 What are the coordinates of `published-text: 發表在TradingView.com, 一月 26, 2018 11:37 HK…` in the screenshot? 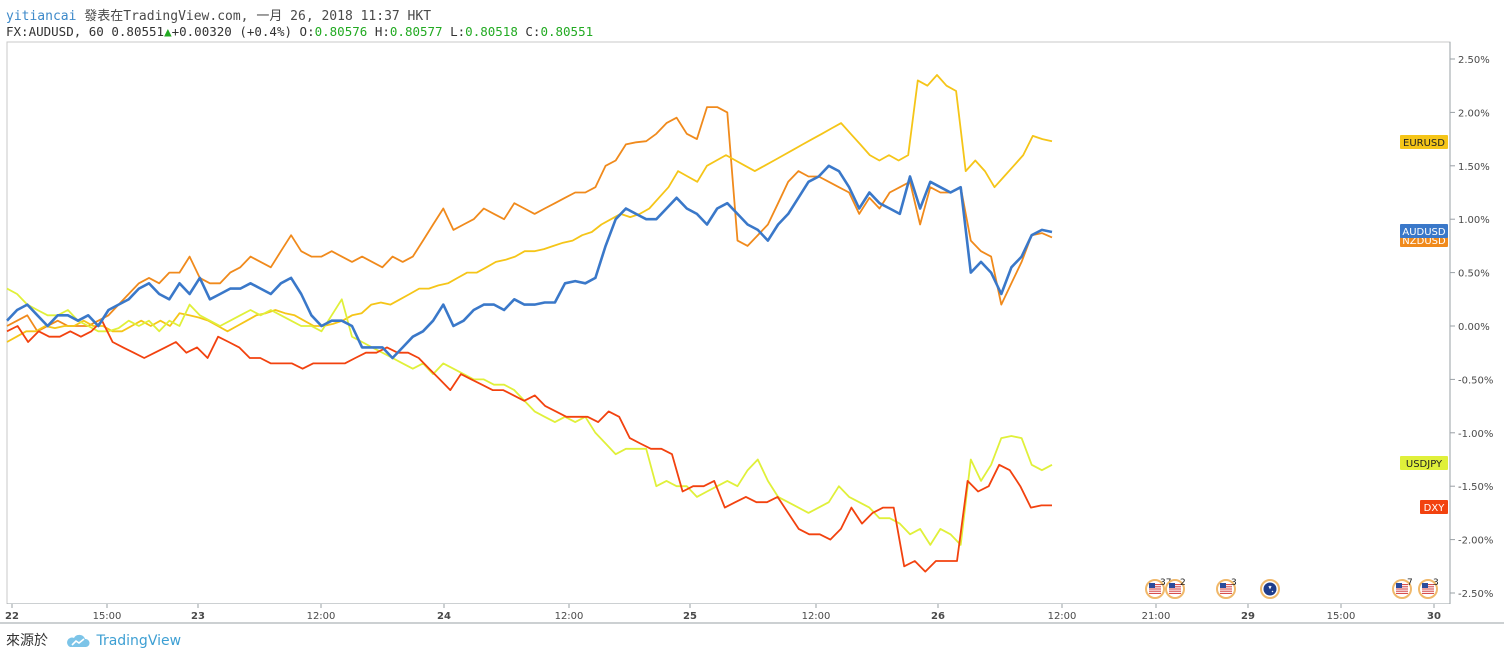 It's located at (258, 16).